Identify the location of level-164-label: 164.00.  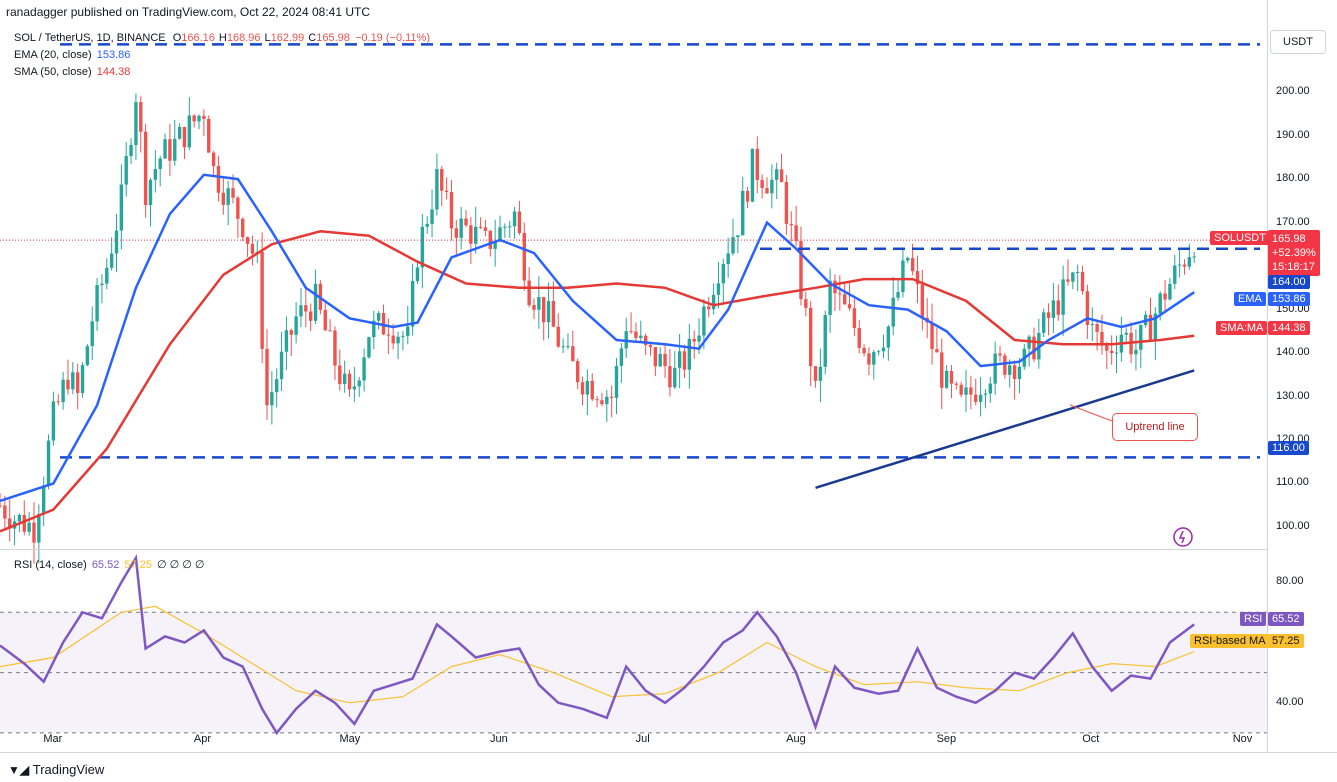
(1289, 282).